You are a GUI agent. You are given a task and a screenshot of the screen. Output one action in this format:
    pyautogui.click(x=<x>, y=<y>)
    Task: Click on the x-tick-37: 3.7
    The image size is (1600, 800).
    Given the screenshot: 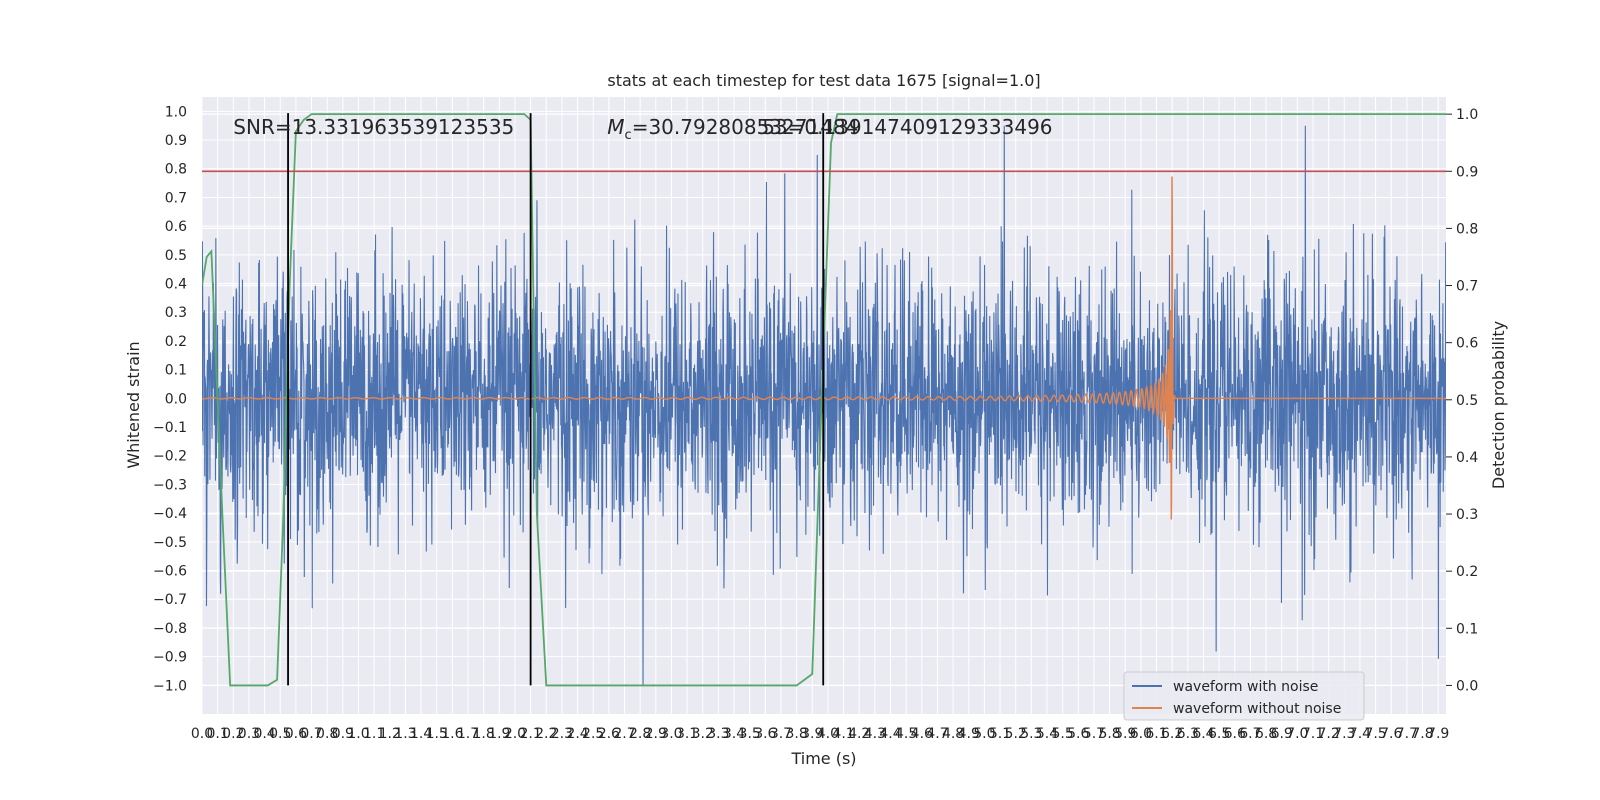 What is the action you would take?
    pyautogui.click(x=781, y=734)
    